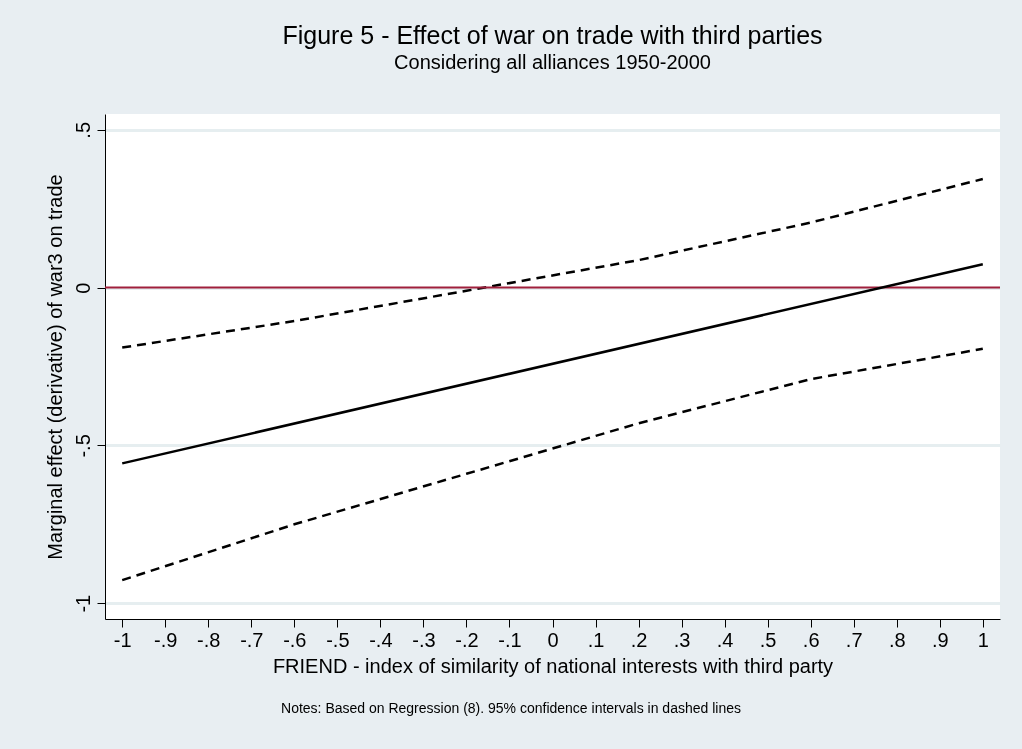 This screenshot has width=1022, height=749. I want to click on x-tick-label: .9, so click(940, 639).